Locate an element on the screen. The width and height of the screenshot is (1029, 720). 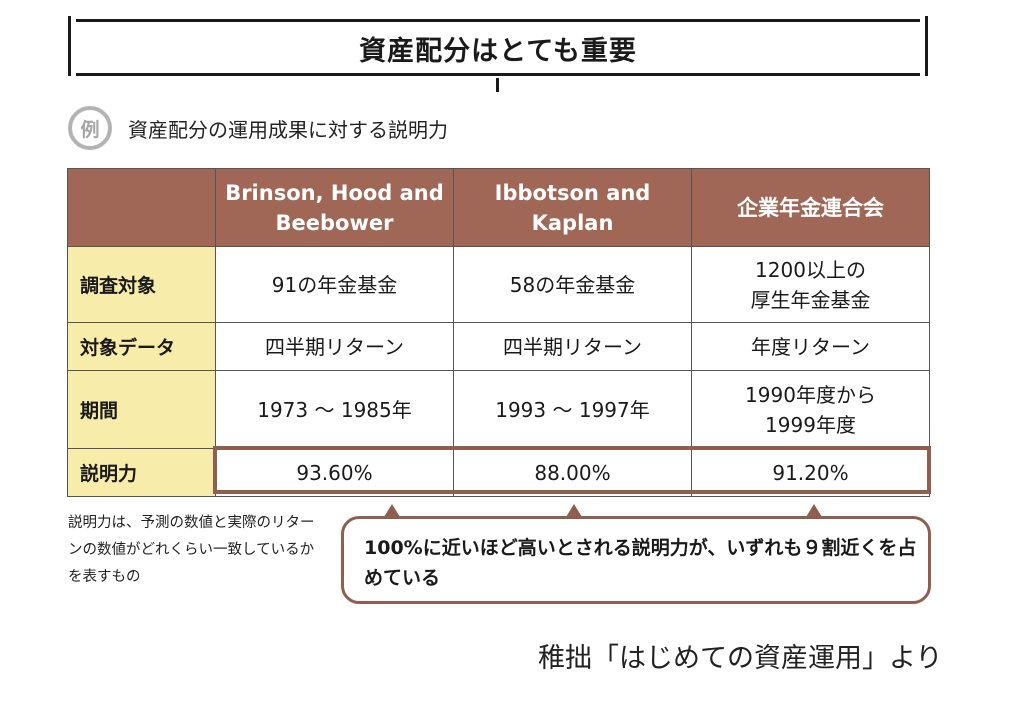
callout-text: 100%に近いほど高いとされる説明力が、いずれも９割近くを占めている is located at coordinates (640, 563).